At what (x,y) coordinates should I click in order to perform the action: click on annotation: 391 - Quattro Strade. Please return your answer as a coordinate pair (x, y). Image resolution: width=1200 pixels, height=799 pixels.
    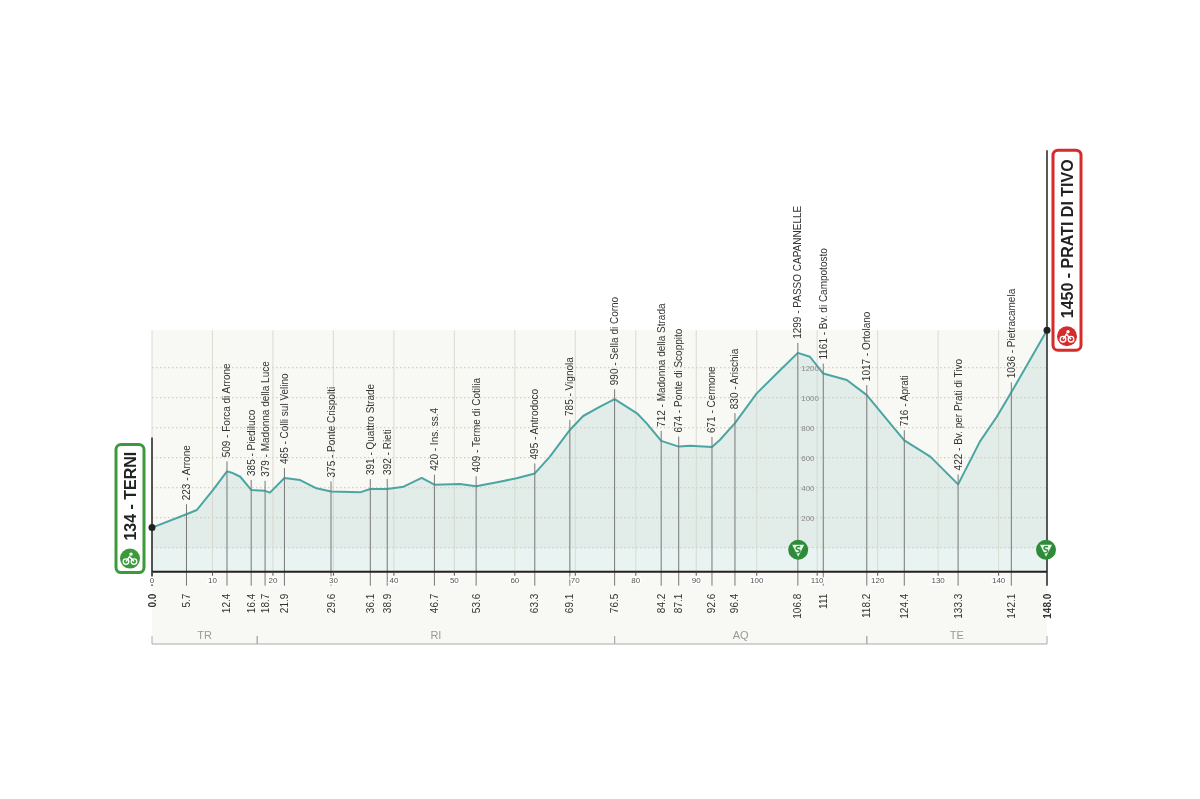
    Looking at the image, I should click on (370, 429).